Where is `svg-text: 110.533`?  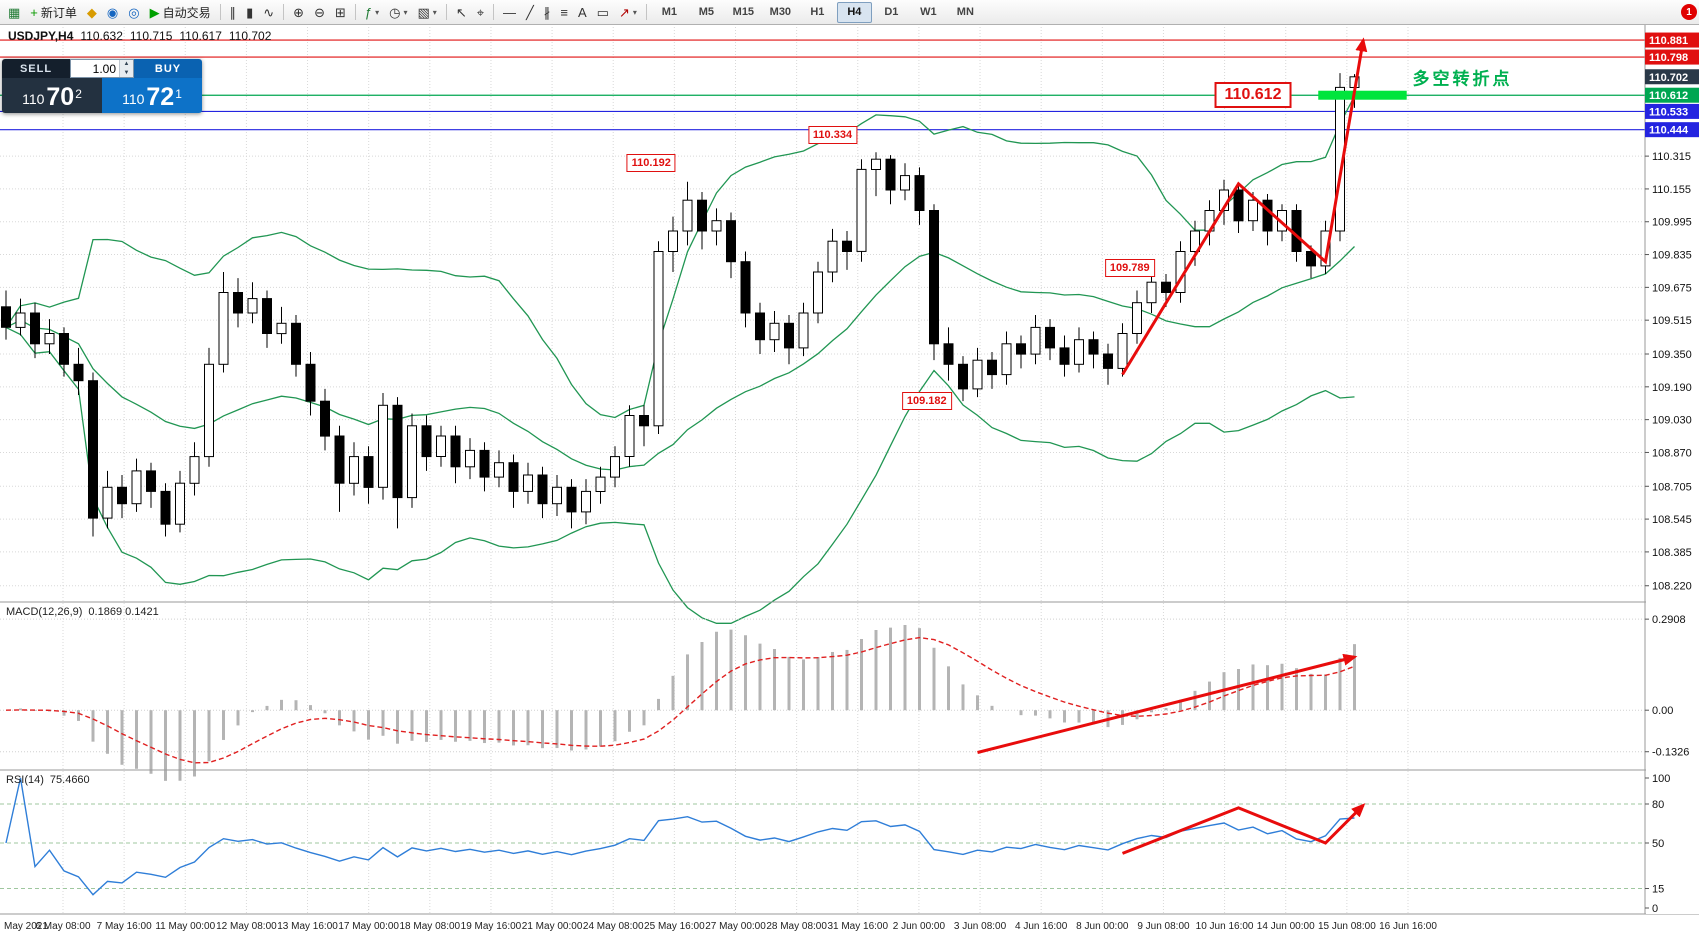 svg-text: 110.533 is located at coordinates (1668, 112).